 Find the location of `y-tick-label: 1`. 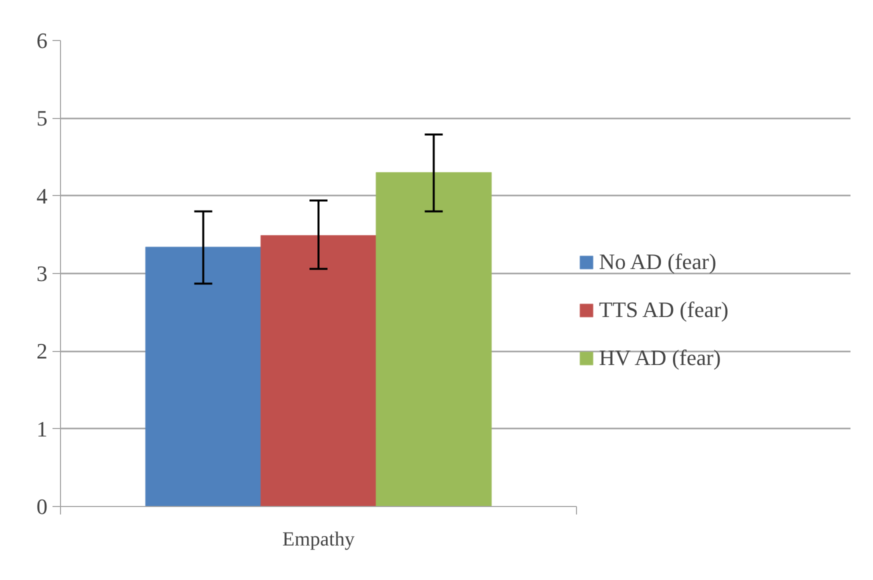

y-tick-label: 1 is located at coordinates (42, 429).